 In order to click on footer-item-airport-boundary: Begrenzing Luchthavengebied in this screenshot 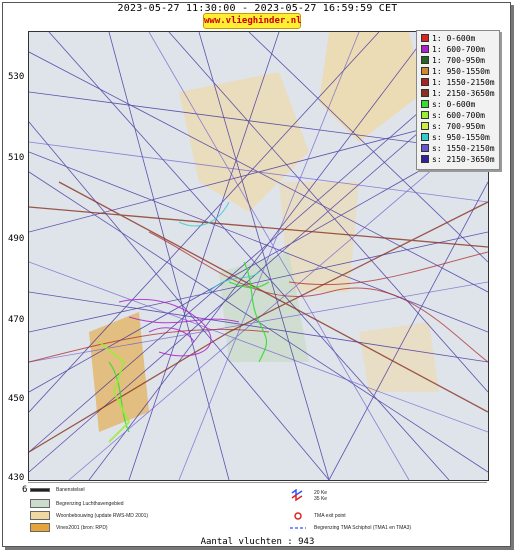, I will do `click(77, 503)`.